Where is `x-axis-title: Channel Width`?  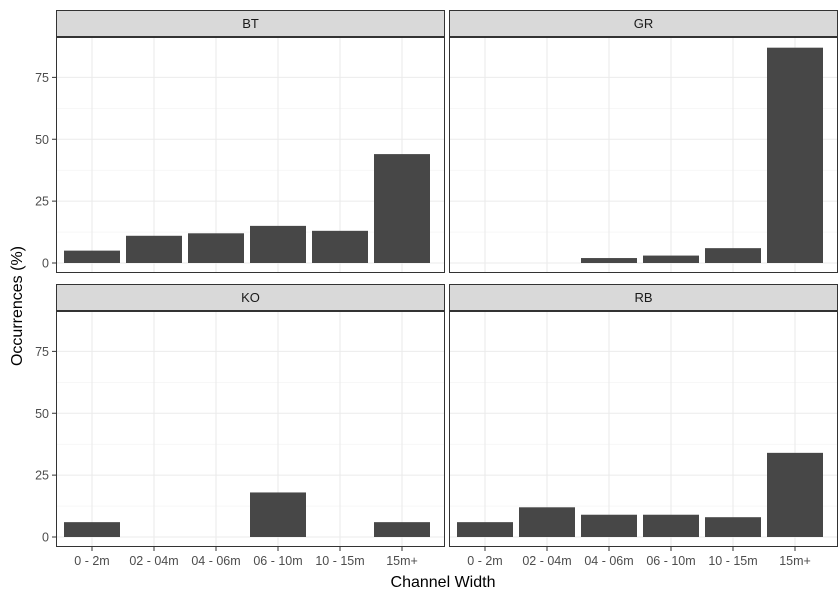
x-axis-title: Channel Width is located at coordinates (443, 582).